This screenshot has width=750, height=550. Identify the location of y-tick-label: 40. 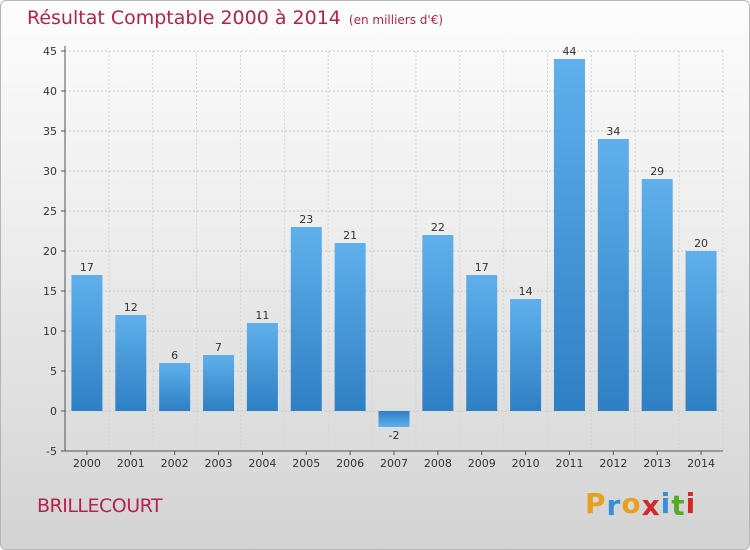
(50, 91).